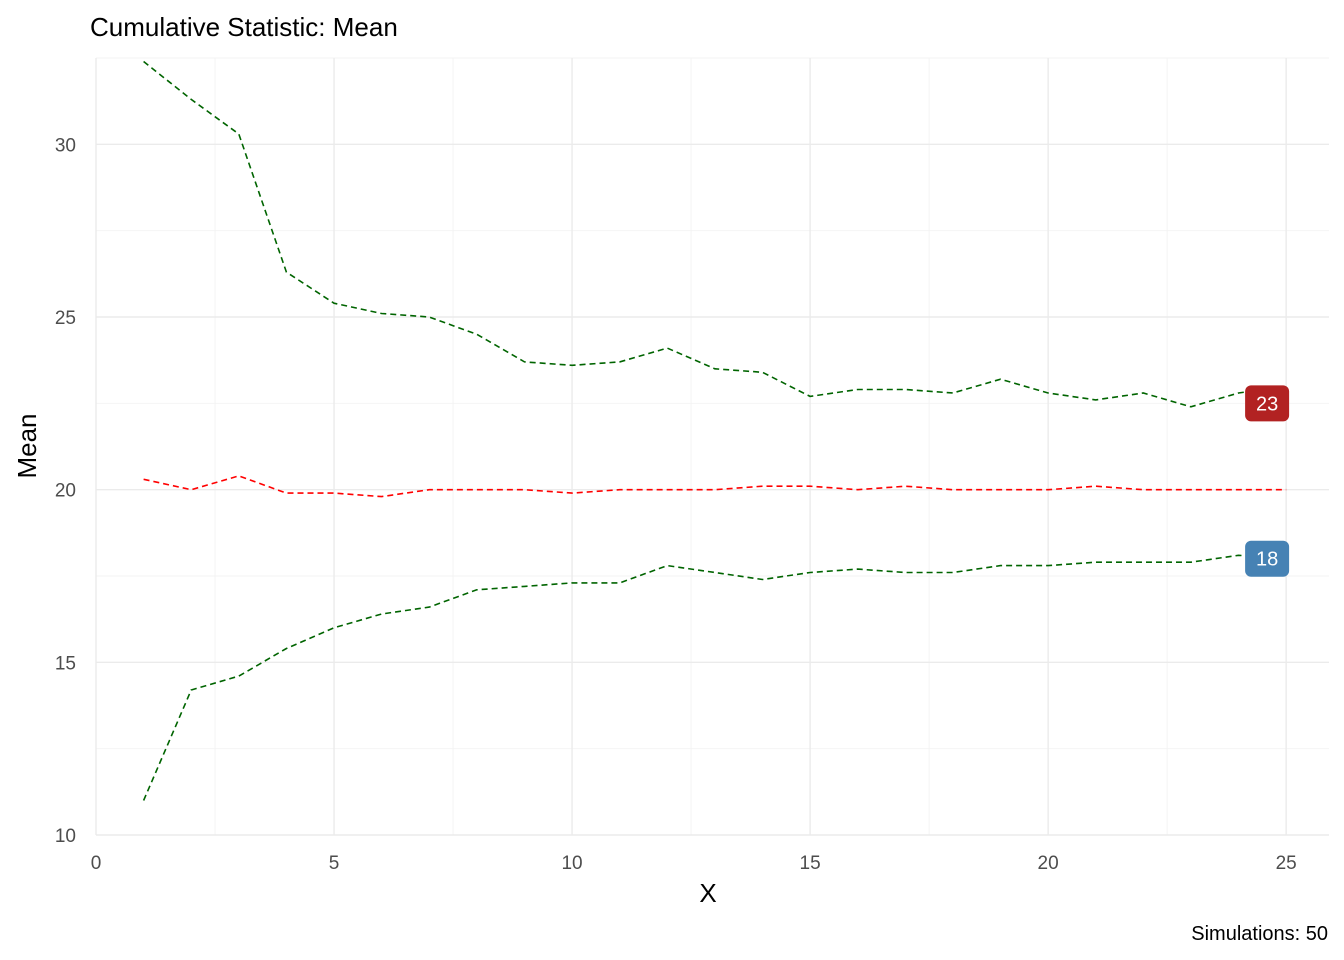 This screenshot has height=960, width=1344. I want to click on y-axis-ticks: 10 15 20 25 30, so click(65, 491).